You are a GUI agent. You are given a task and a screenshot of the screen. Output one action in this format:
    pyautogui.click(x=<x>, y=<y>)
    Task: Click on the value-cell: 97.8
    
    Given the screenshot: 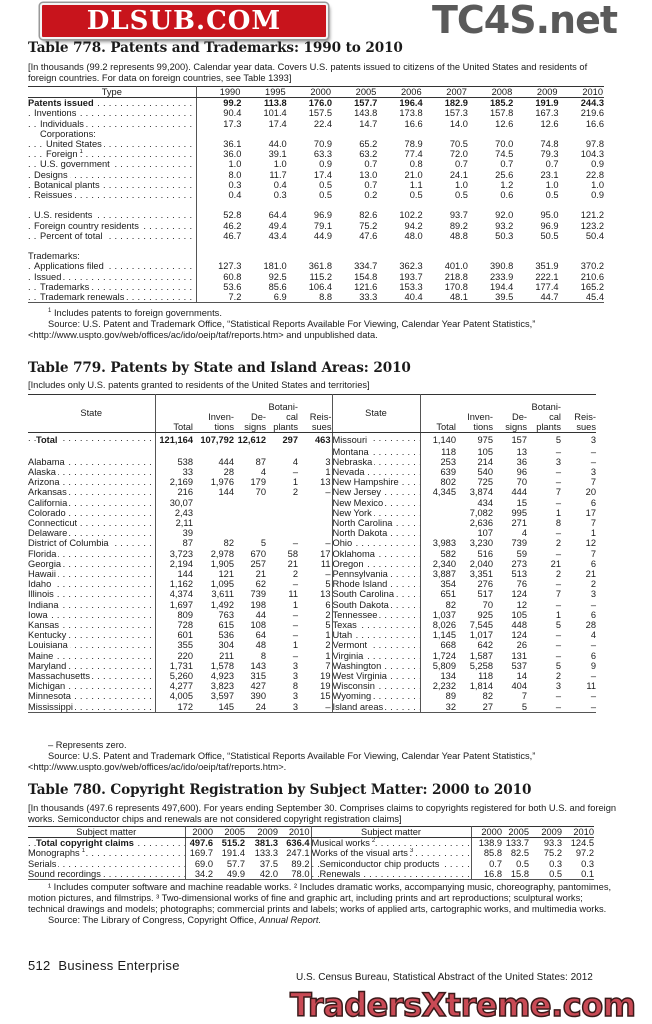 What is the action you would take?
    pyautogui.click(x=594, y=144)
    